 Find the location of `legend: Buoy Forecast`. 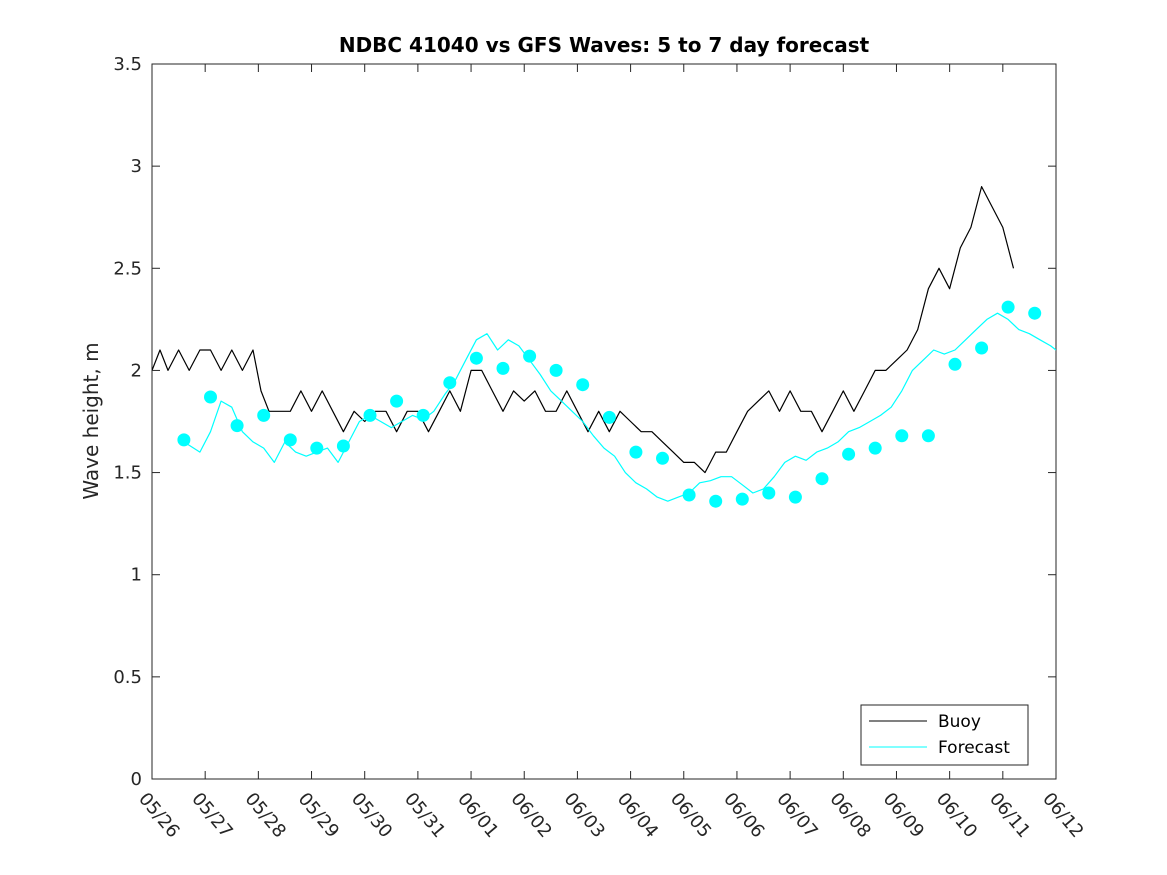

legend: Buoy Forecast is located at coordinates (944, 735).